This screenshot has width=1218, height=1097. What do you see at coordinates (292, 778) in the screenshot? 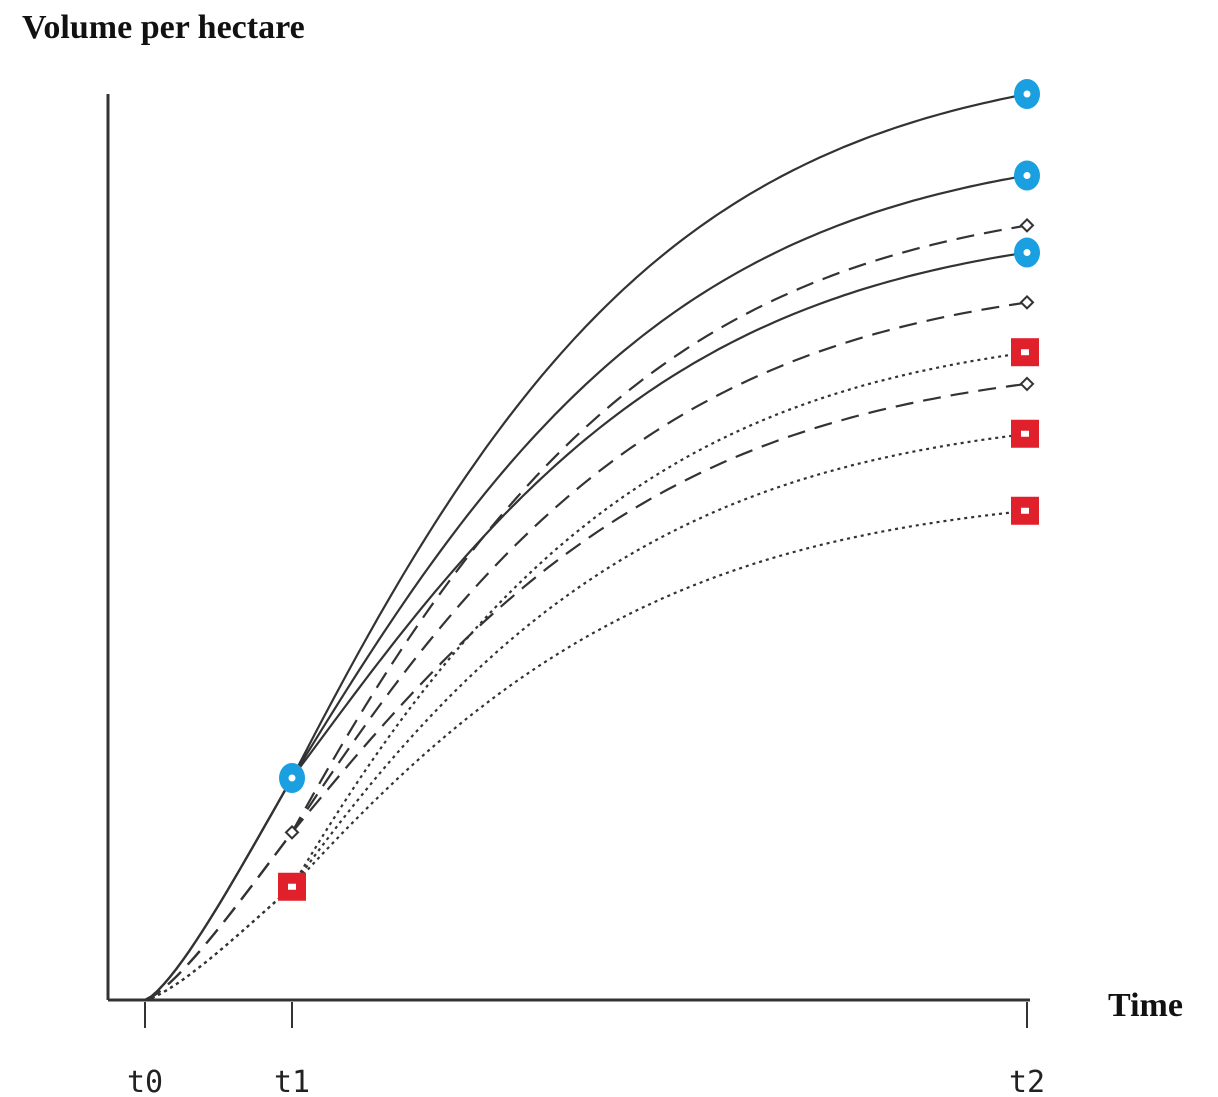
I see `t1-marker-circle` at bounding box center [292, 778].